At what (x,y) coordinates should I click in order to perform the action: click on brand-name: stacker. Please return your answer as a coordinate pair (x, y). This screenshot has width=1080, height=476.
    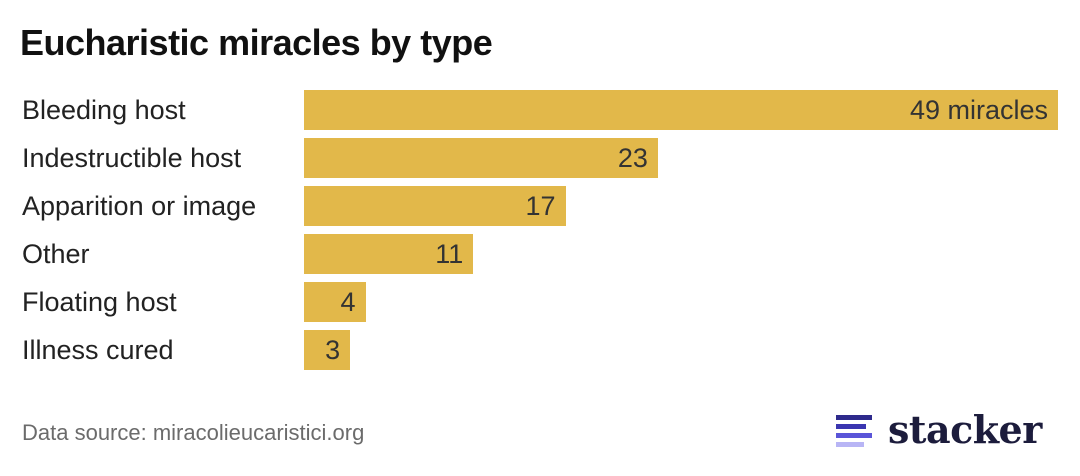
    Looking at the image, I should click on (965, 429).